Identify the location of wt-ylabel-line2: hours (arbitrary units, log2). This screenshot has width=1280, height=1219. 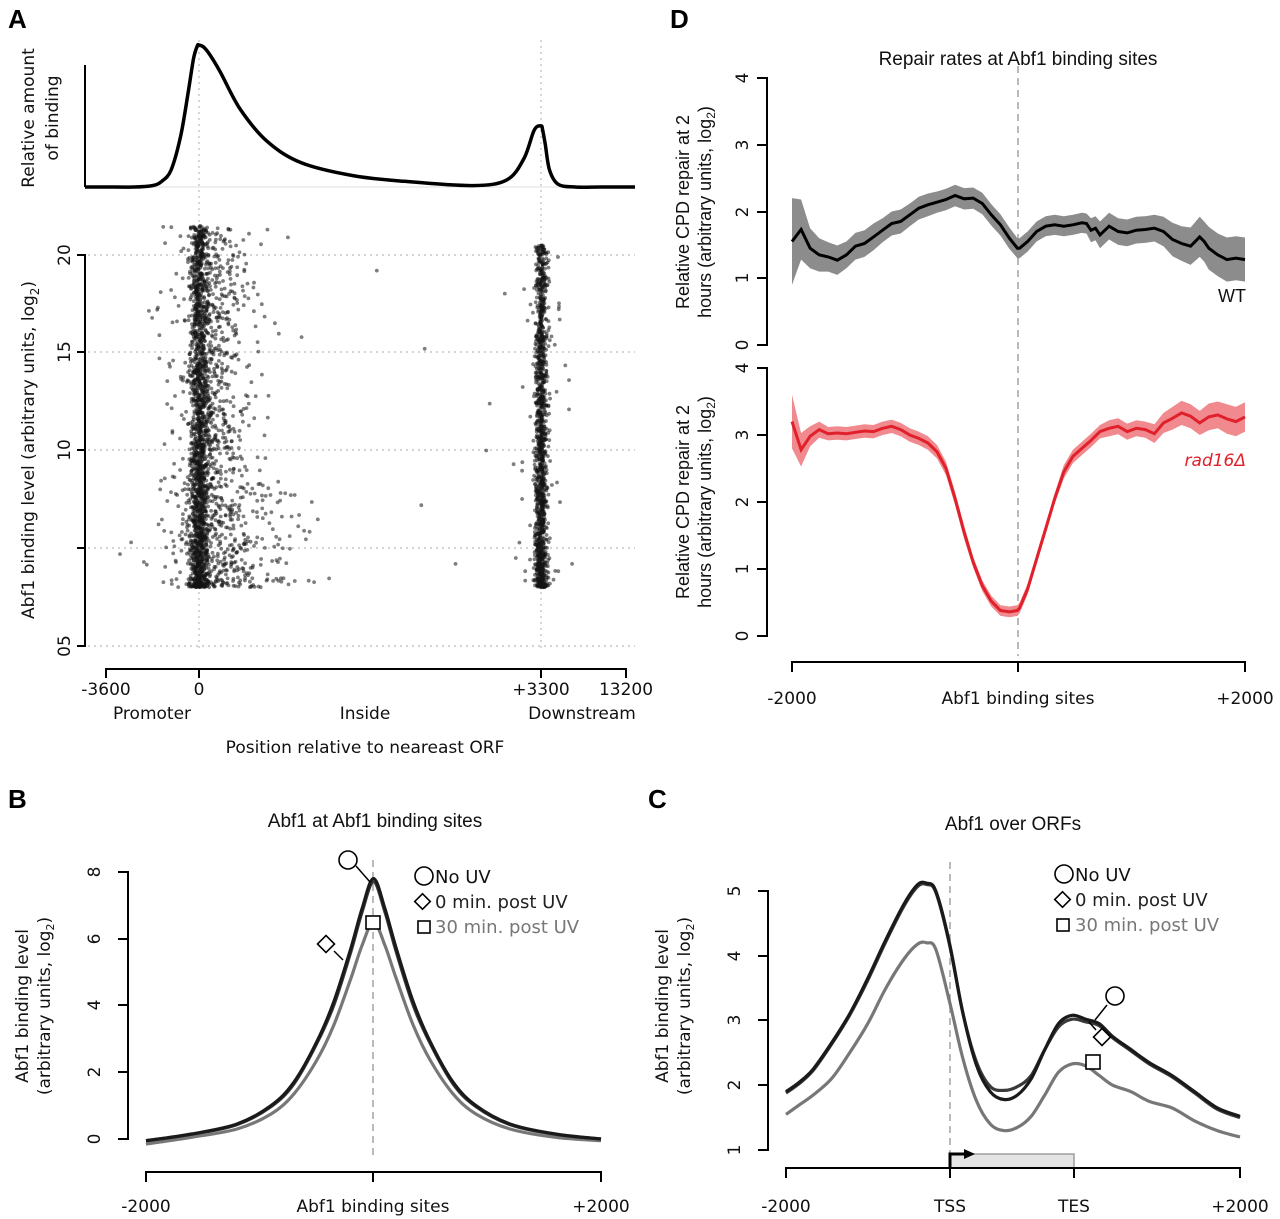
(706, 212).